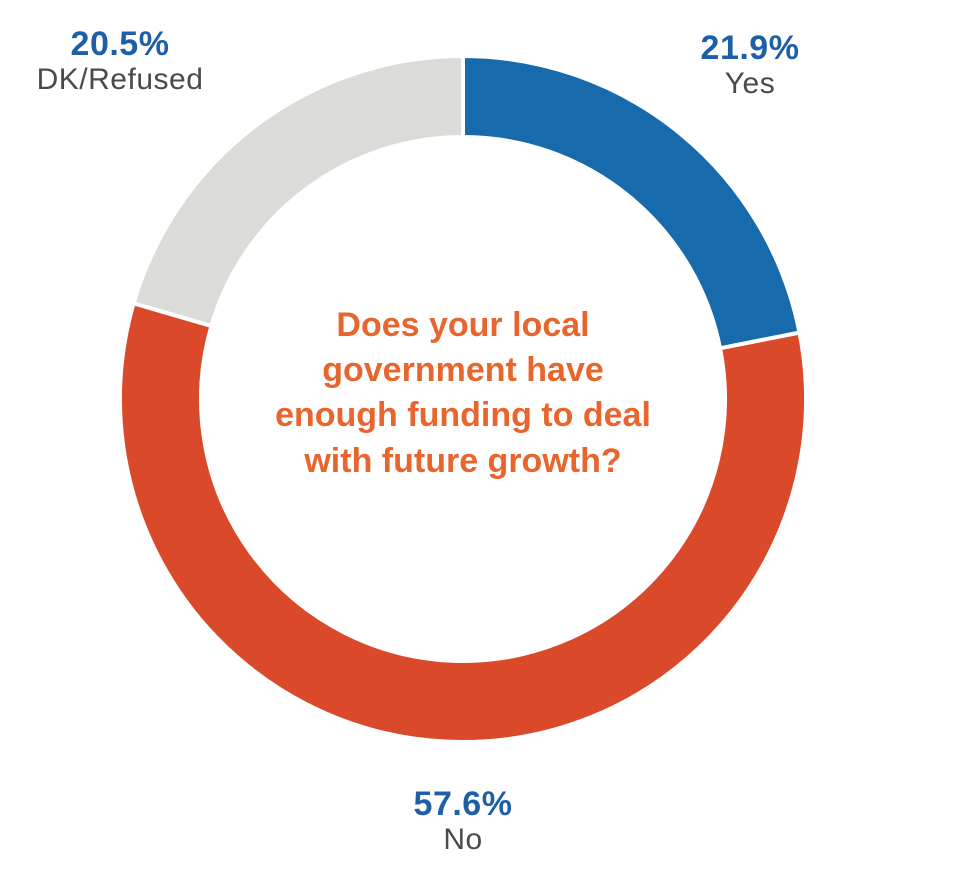  What do you see at coordinates (750, 48) in the screenshot?
I see `slice-value-label: 21.9%` at bounding box center [750, 48].